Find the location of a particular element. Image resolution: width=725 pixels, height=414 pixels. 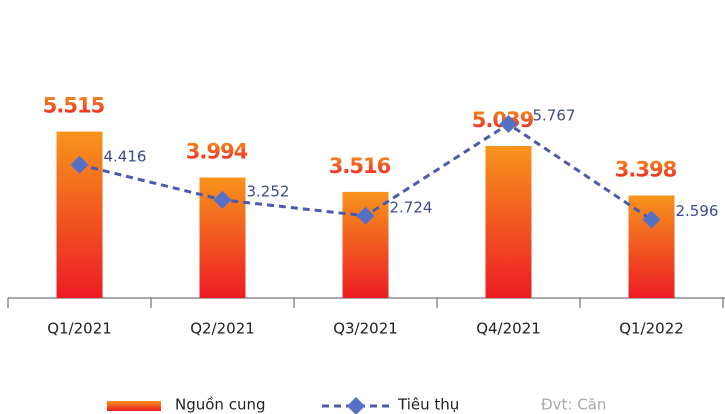

legend-label: Nguồn cung is located at coordinates (220, 405).